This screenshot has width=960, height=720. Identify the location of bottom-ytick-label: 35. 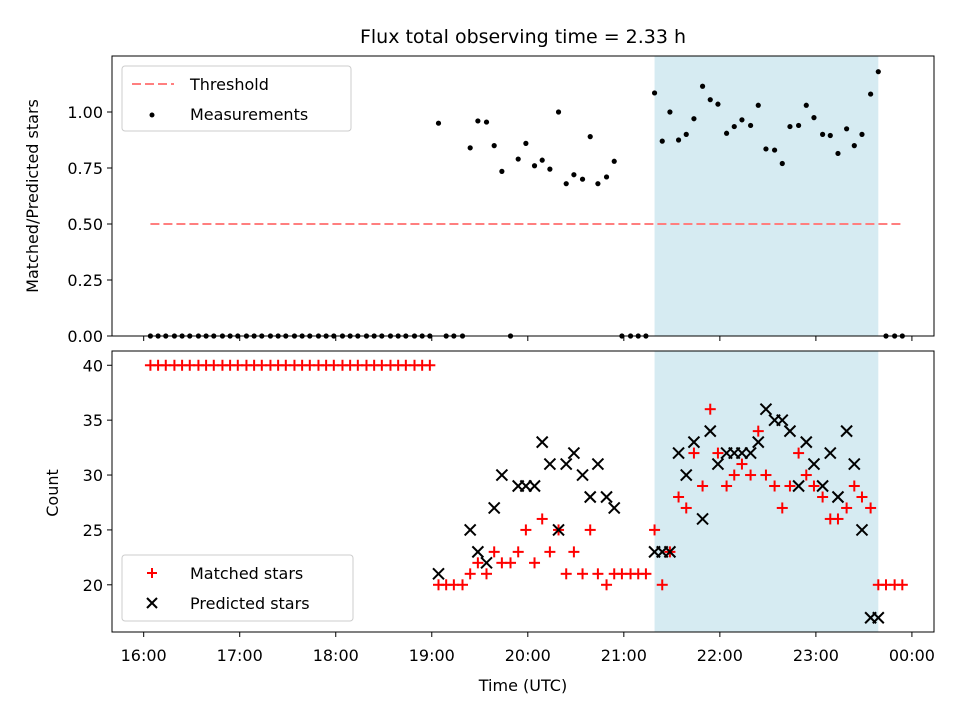
(93, 420).